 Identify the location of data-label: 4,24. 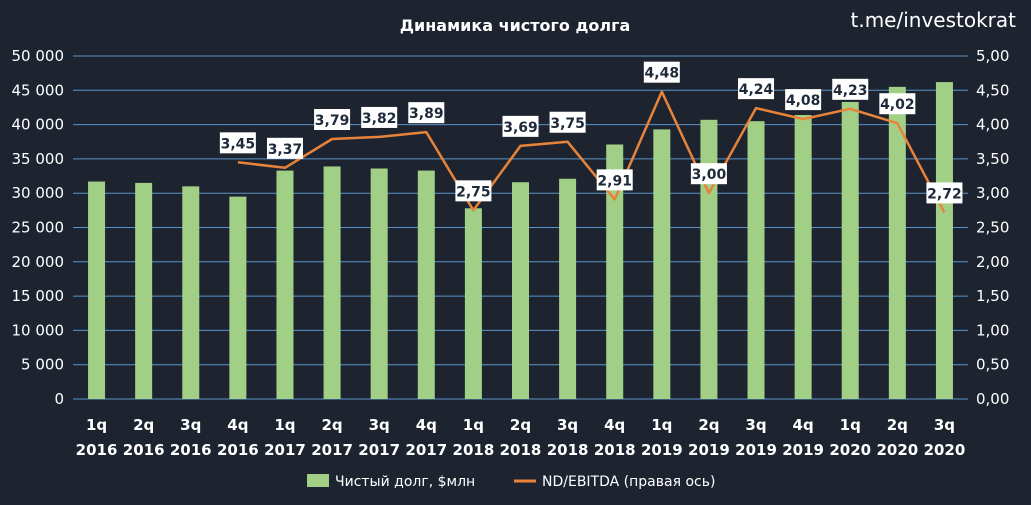
(756, 89).